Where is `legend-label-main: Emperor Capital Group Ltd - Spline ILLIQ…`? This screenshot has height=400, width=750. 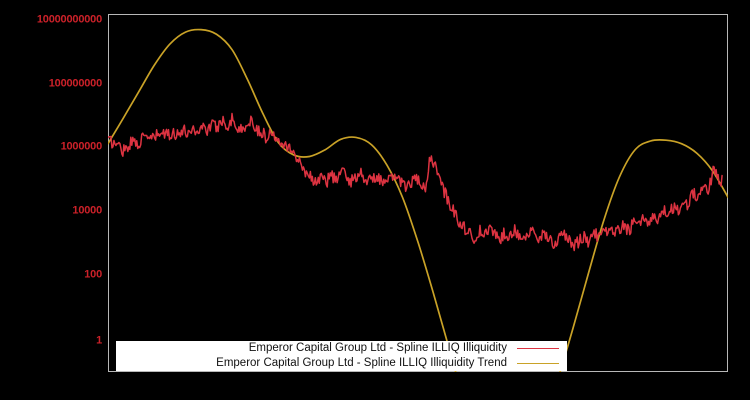
legend-label-main: Emperor Capital Group Ltd - Spline ILLIQ… is located at coordinates (377, 348).